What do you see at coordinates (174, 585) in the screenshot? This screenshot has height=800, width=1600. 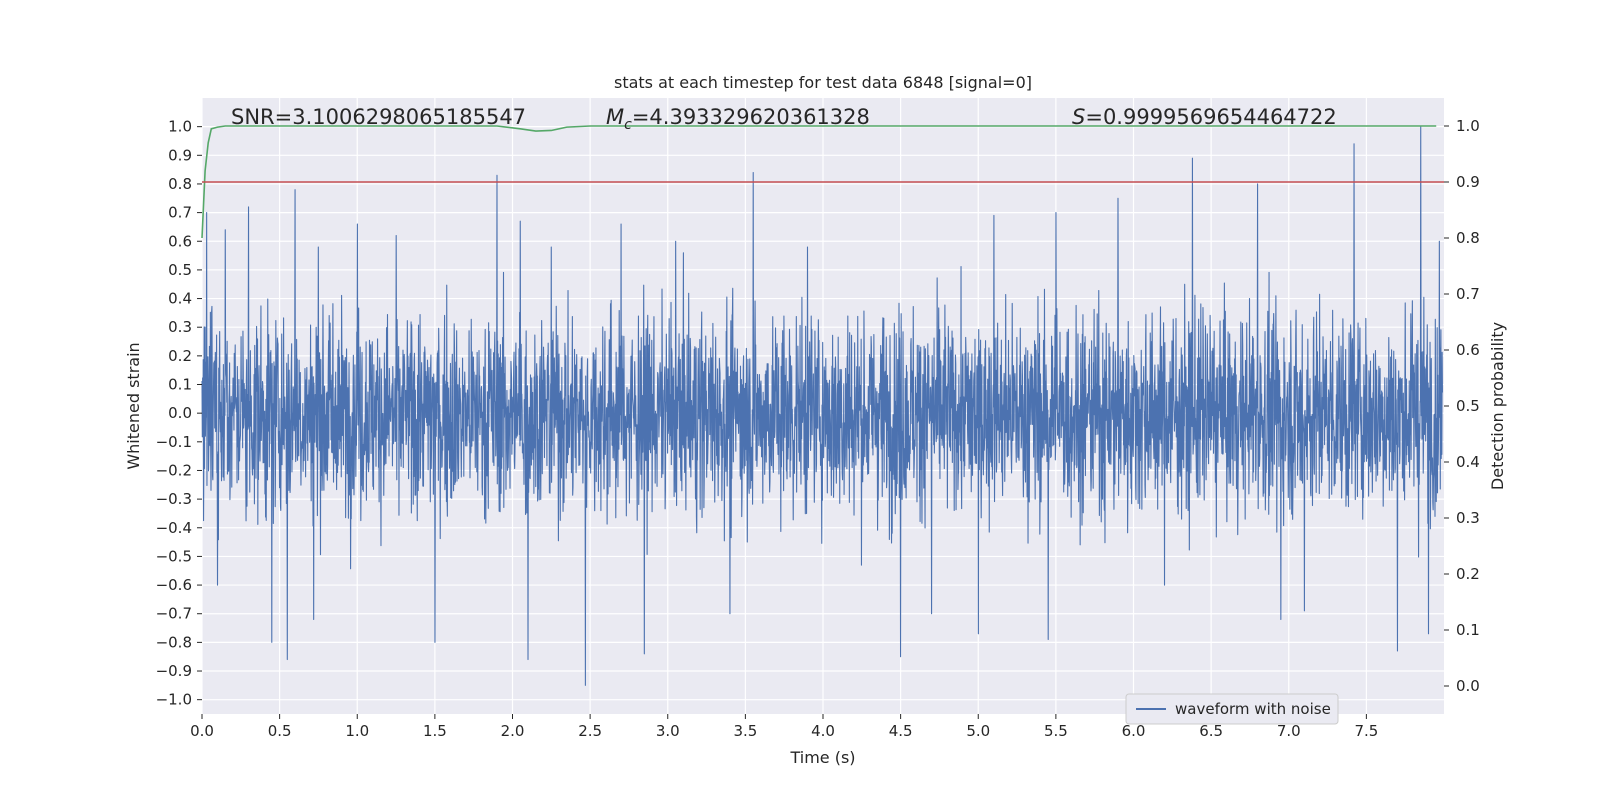 I see `y-tick-label: −0.6` at bounding box center [174, 585].